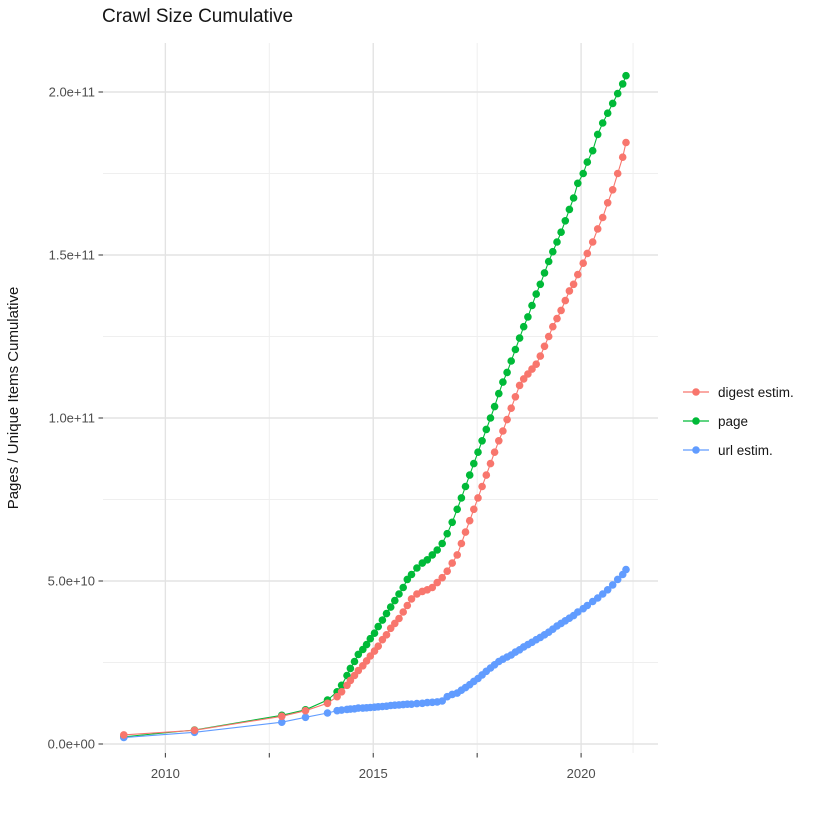 The height and width of the screenshot is (827, 826). I want to click on legend-key-icon, so click(696, 450).